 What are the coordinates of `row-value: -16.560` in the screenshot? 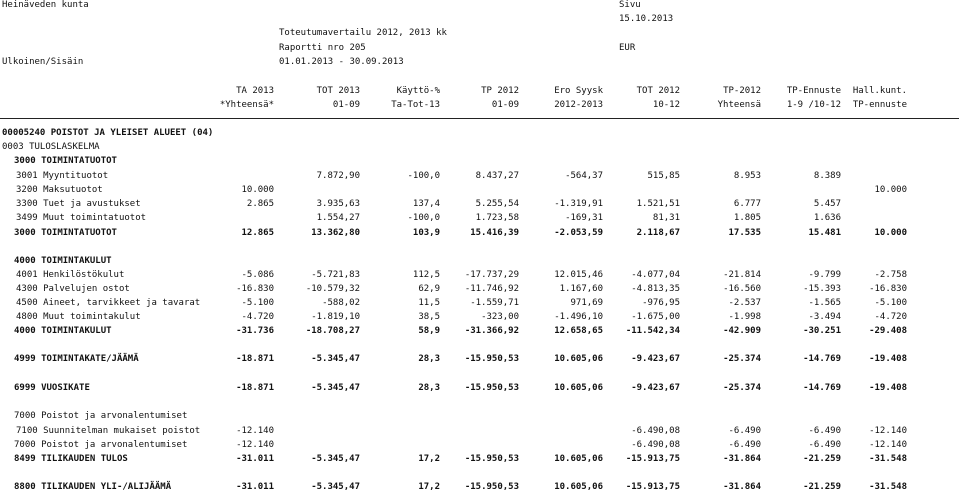 It's located at (742, 289).